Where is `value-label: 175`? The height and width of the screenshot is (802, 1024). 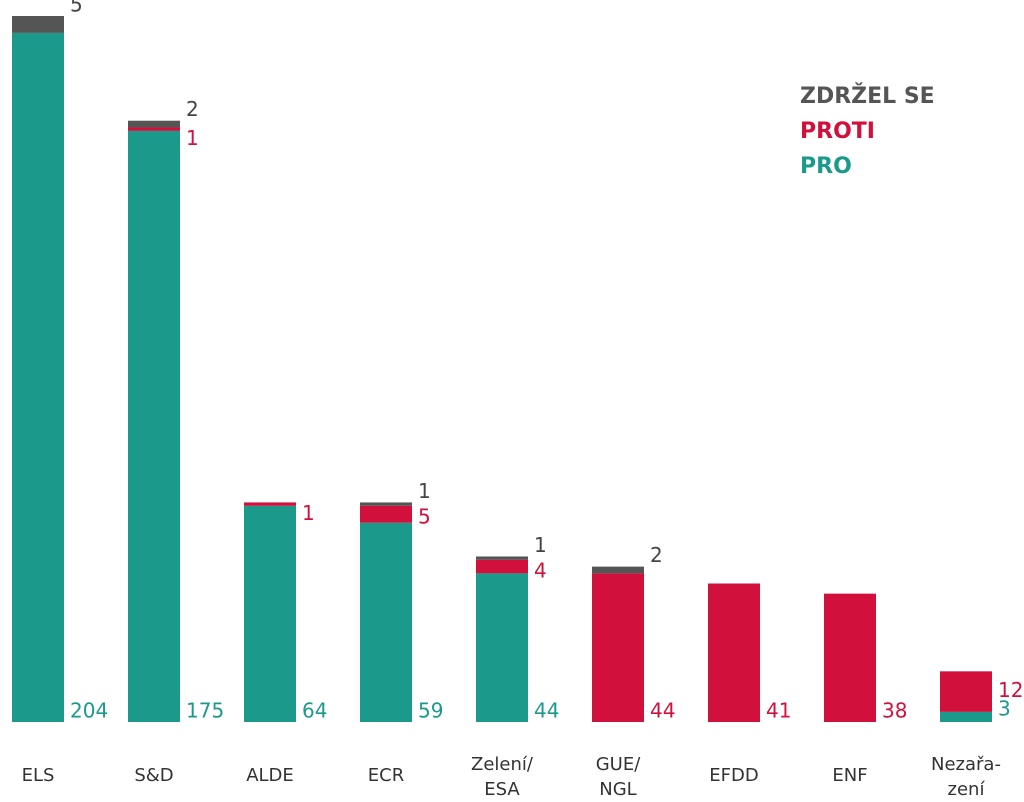
value-label: 175 is located at coordinates (205, 711).